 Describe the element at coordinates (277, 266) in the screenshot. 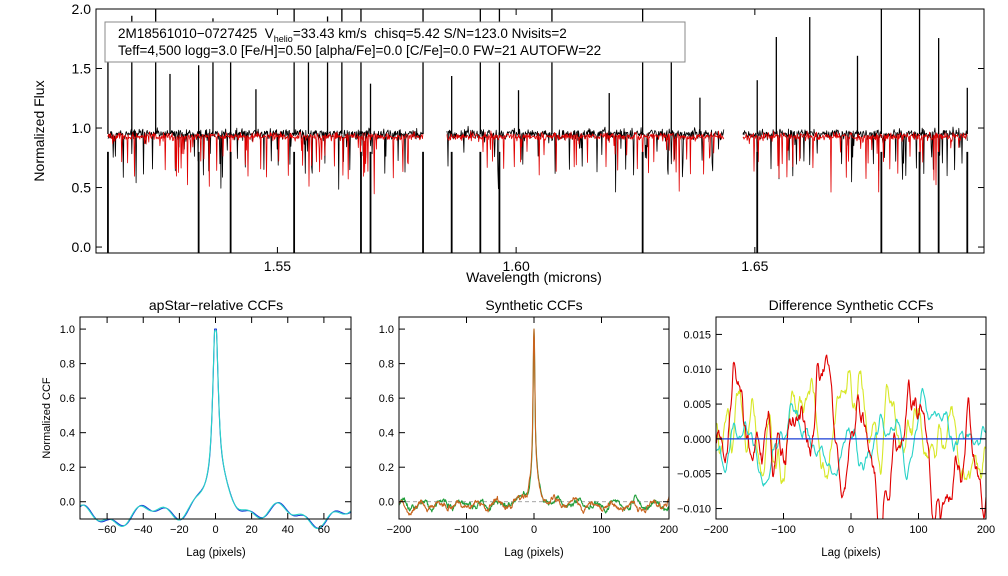

I see `x-tick-label: 1.55` at that location.